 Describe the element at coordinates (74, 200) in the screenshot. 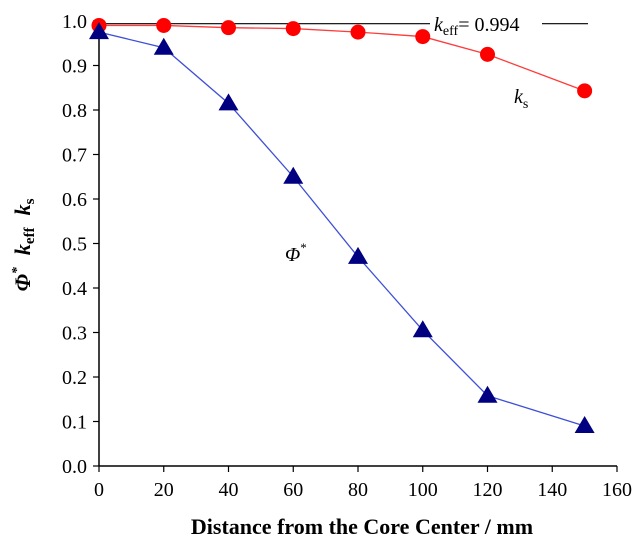

I see `y-tick-label: 0.6` at that location.